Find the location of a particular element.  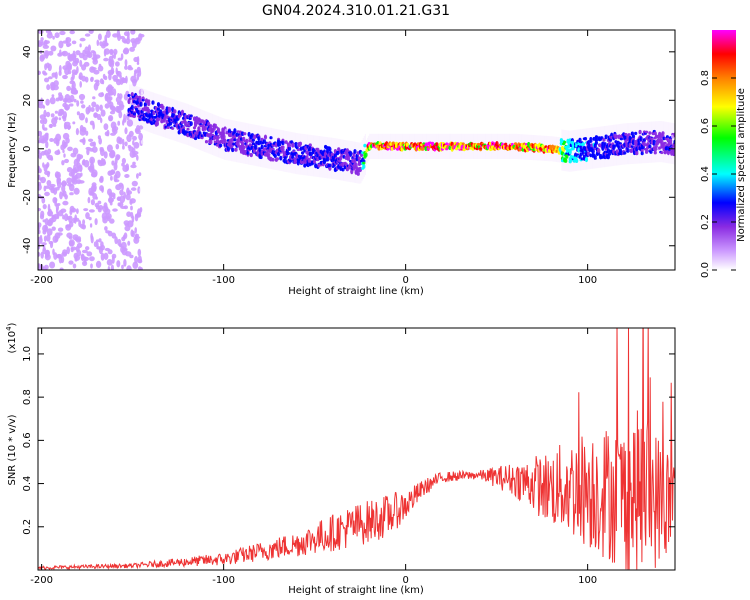

y-tick-label: -40 is located at coordinates (27, 246).